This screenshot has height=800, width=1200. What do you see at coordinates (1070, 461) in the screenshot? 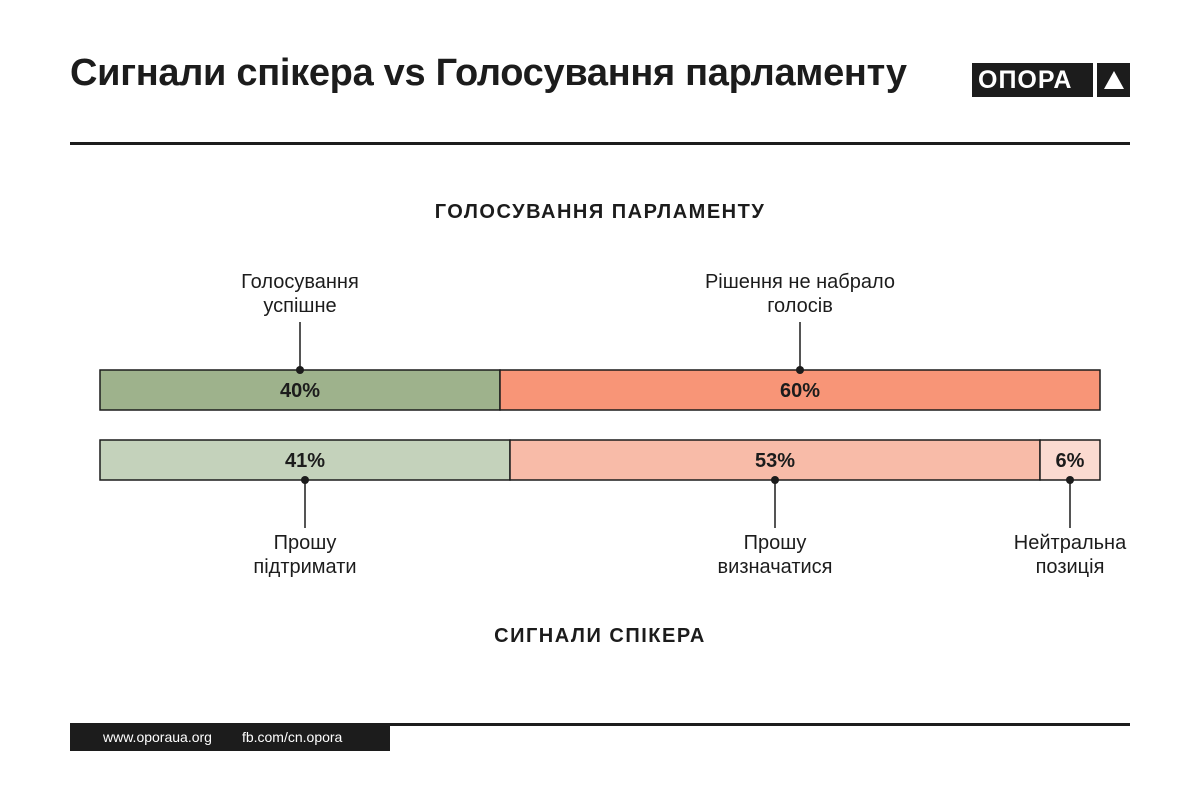
I see `bar-2-value-label-3: 6%` at bounding box center [1070, 461].